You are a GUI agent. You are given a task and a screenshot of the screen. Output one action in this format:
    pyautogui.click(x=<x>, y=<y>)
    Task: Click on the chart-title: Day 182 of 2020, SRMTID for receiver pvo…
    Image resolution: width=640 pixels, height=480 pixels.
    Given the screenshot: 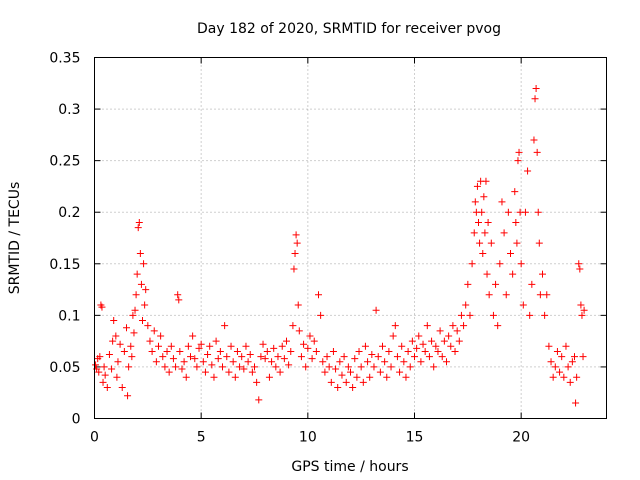 What is the action you would take?
    pyautogui.click(x=349, y=29)
    